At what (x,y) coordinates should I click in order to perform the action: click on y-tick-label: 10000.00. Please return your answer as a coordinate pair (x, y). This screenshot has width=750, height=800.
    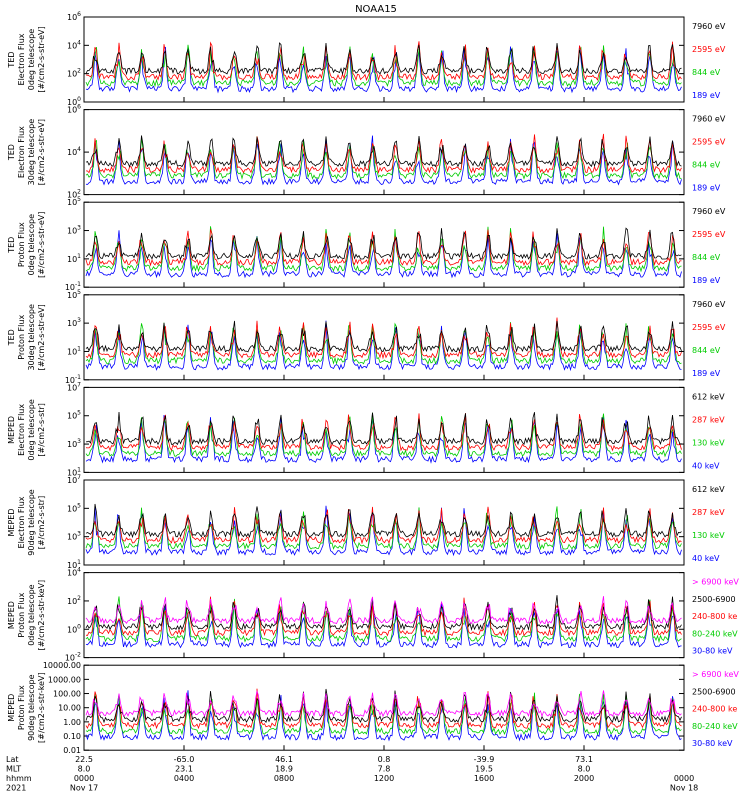
    Looking at the image, I should click on (62, 665).